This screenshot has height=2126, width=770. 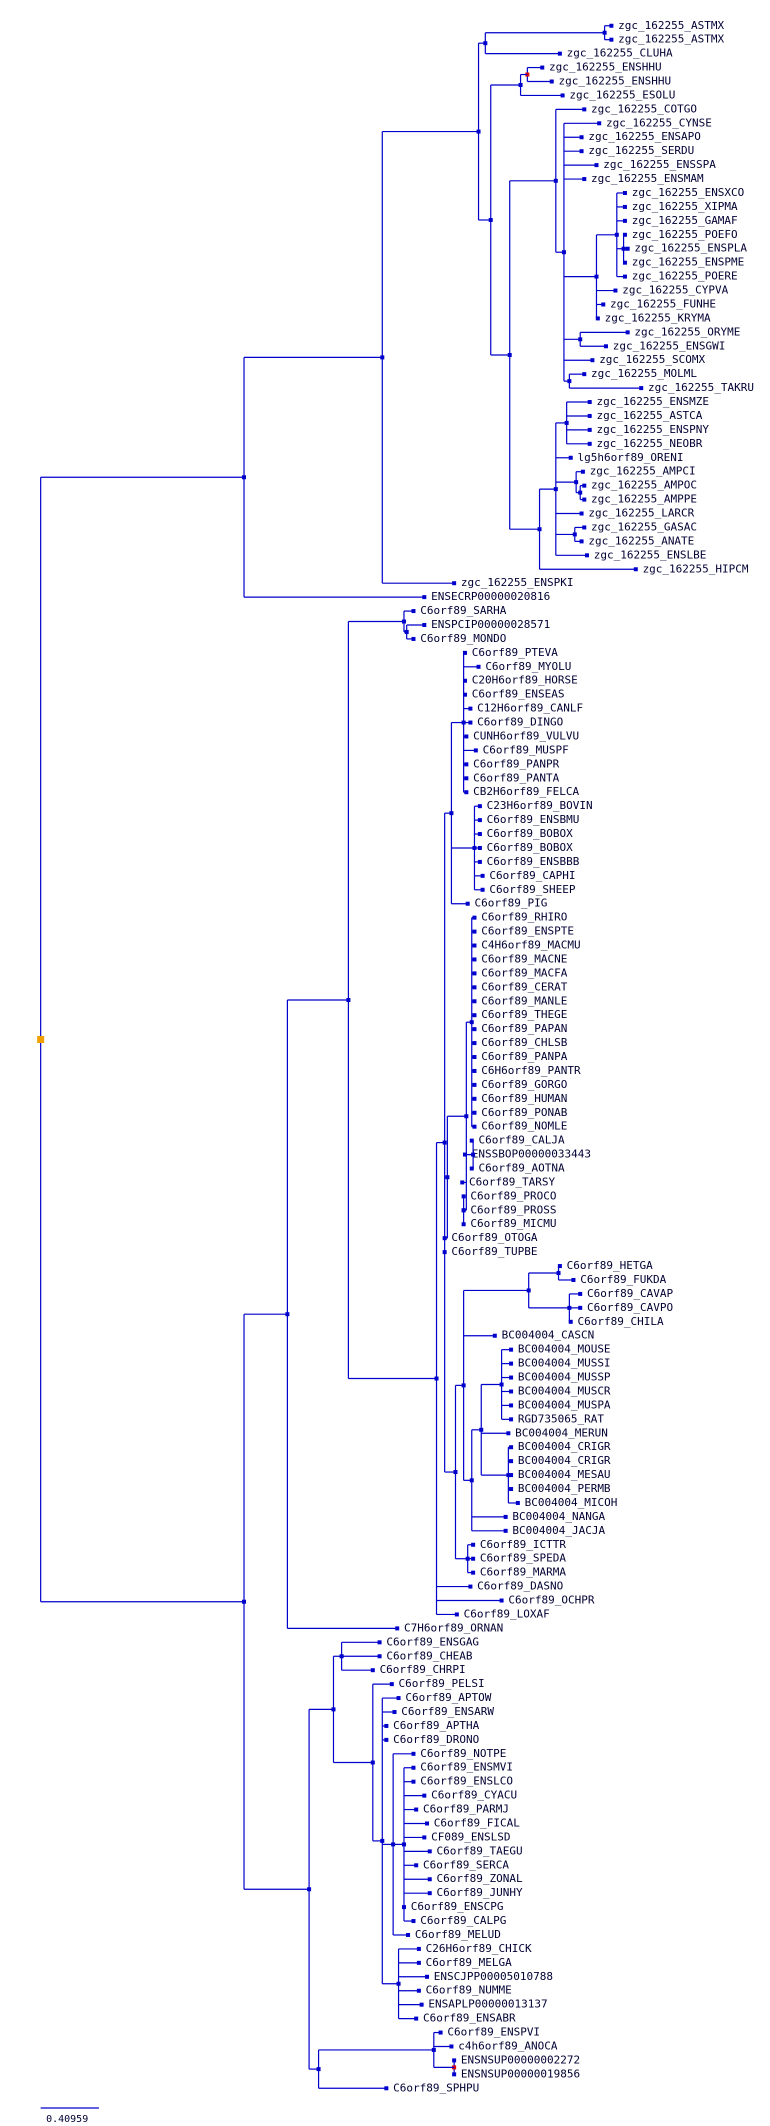 What do you see at coordinates (520, 2073) in the screenshot?
I see `leaf-label: ENSNSUP00000019856` at bounding box center [520, 2073].